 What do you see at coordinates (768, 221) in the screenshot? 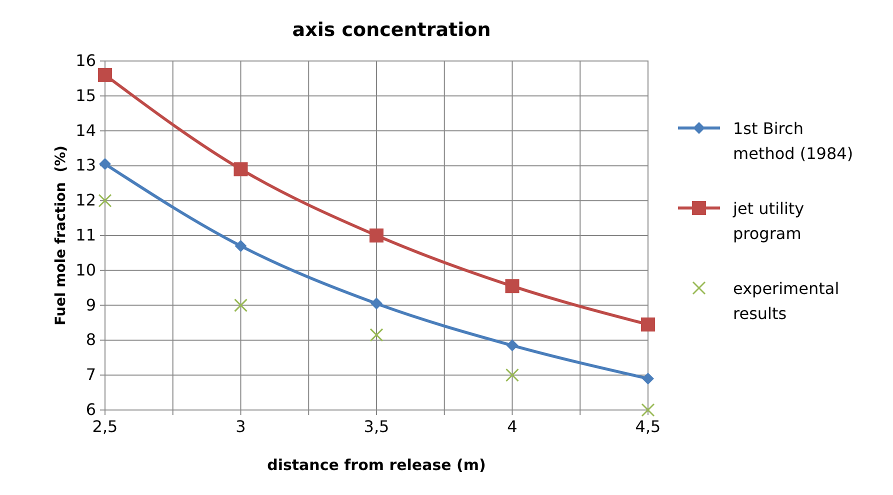
I see `legend-label: jet utility program` at bounding box center [768, 221].